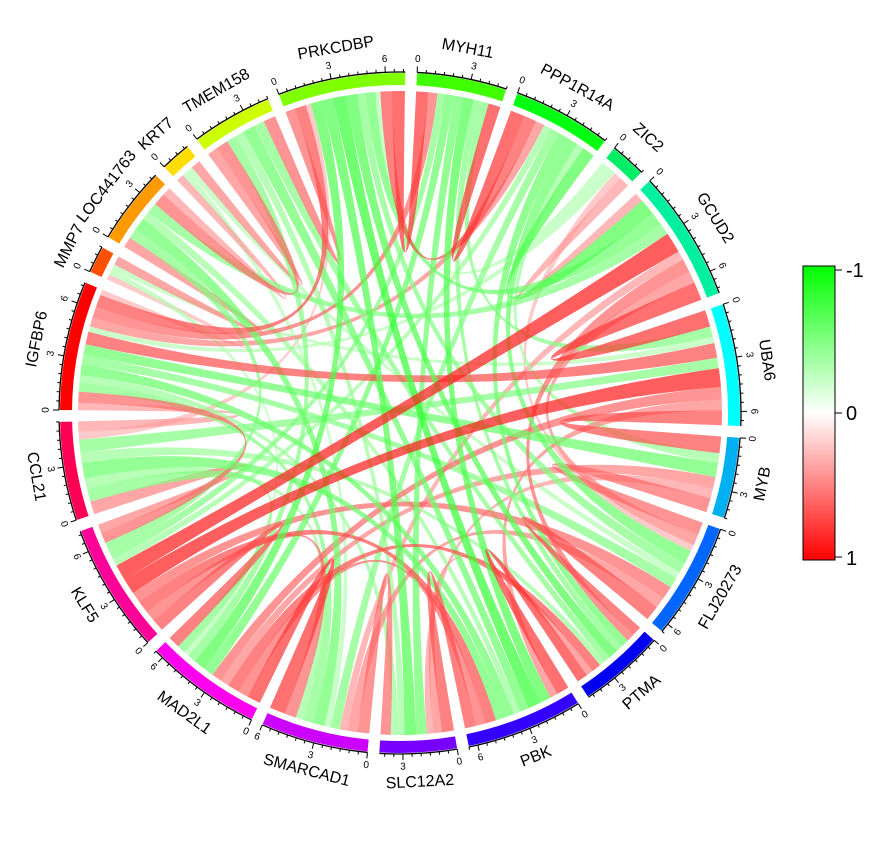  What do you see at coordinates (536, 757) in the screenshot?
I see `sector-label: PBK` at bounding box center [536, 757].